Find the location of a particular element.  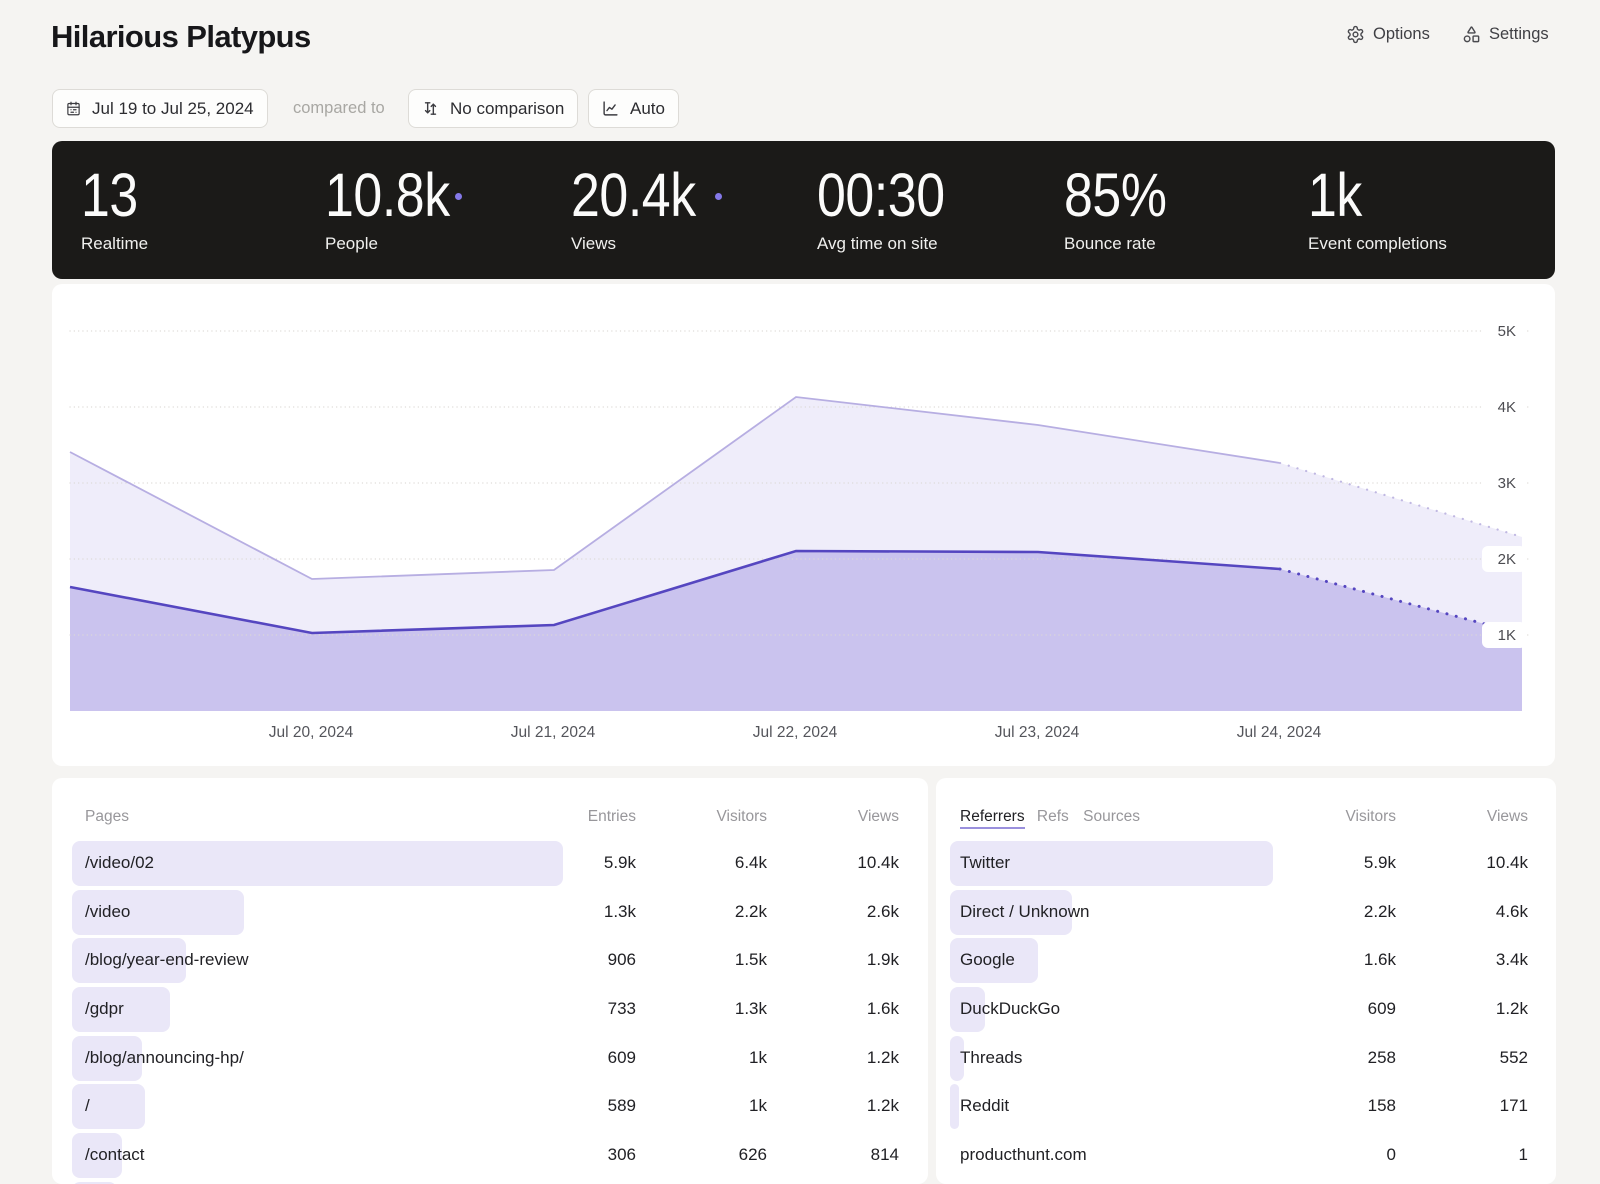

svg-text: 4K is located at coordinates (1507, 407).